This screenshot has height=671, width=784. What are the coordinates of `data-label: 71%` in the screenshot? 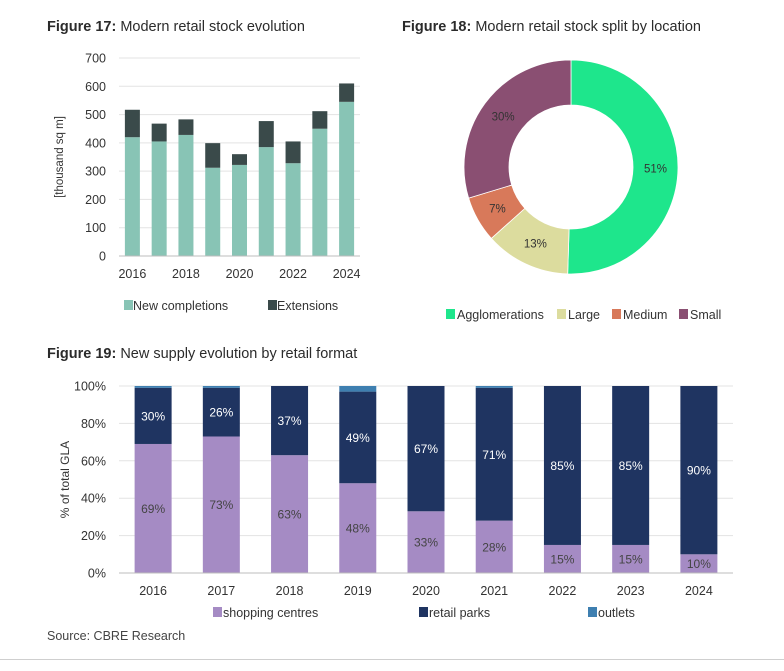 It's located at (494, 455).